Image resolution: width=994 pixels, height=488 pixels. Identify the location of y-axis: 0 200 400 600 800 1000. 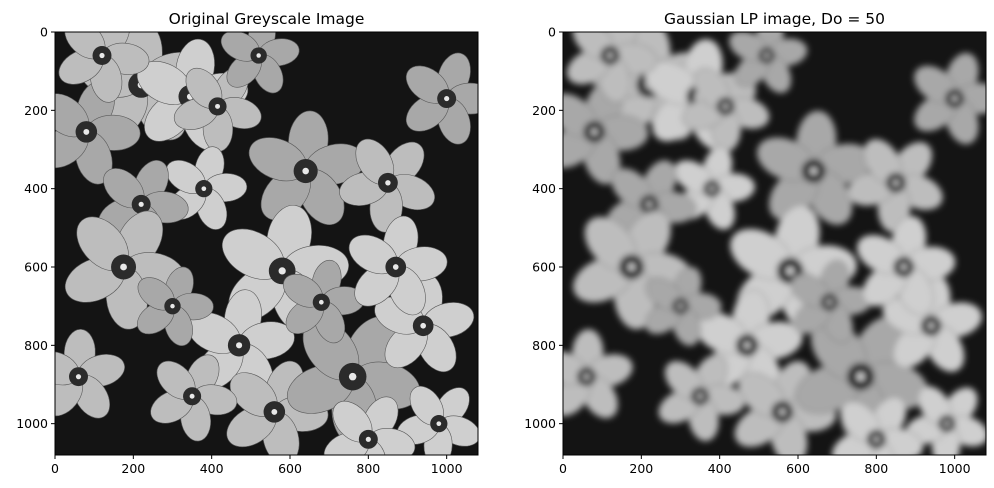
(543, 228).